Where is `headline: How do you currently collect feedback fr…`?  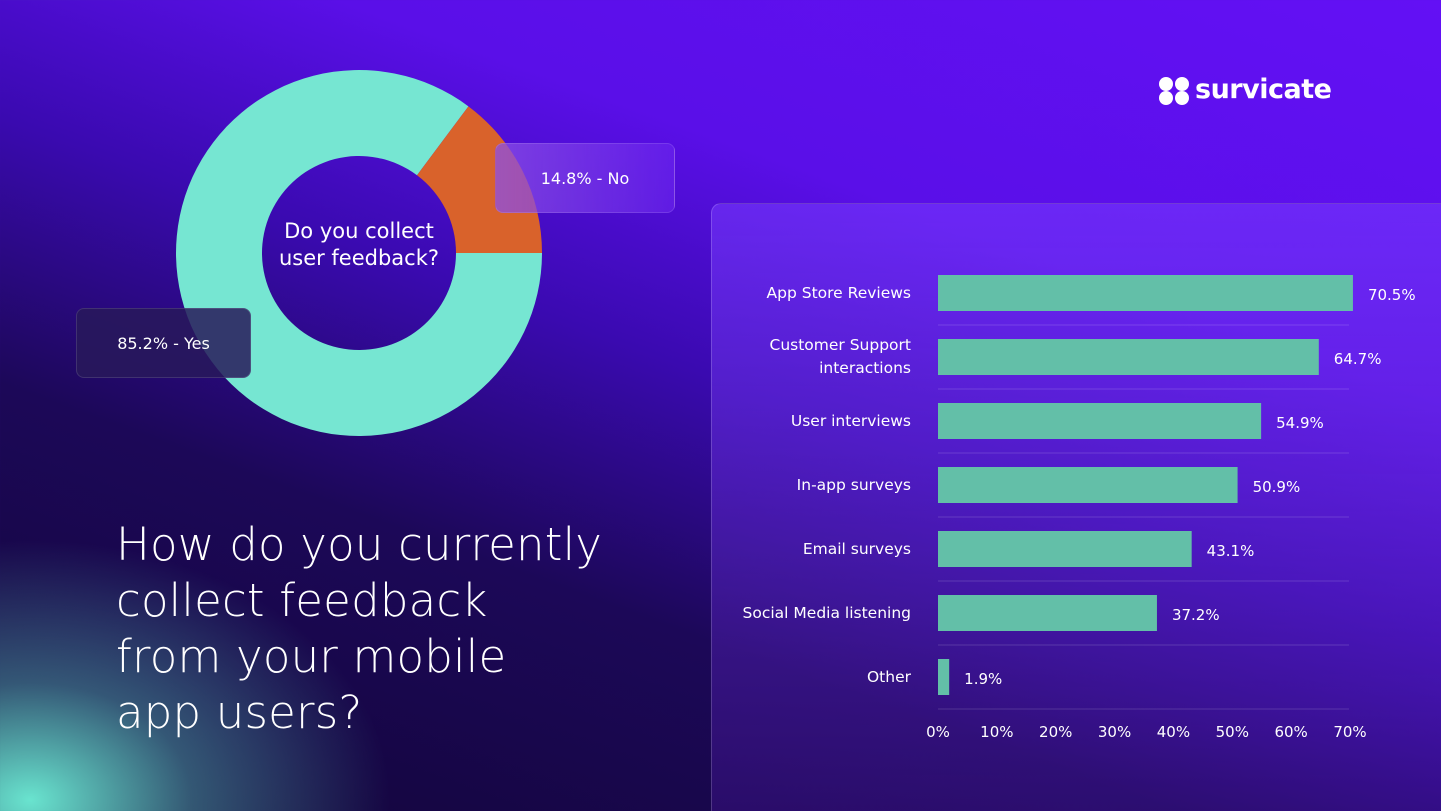
headline: How do you currently collect feedback fr… is located at coordinates (359, 628).